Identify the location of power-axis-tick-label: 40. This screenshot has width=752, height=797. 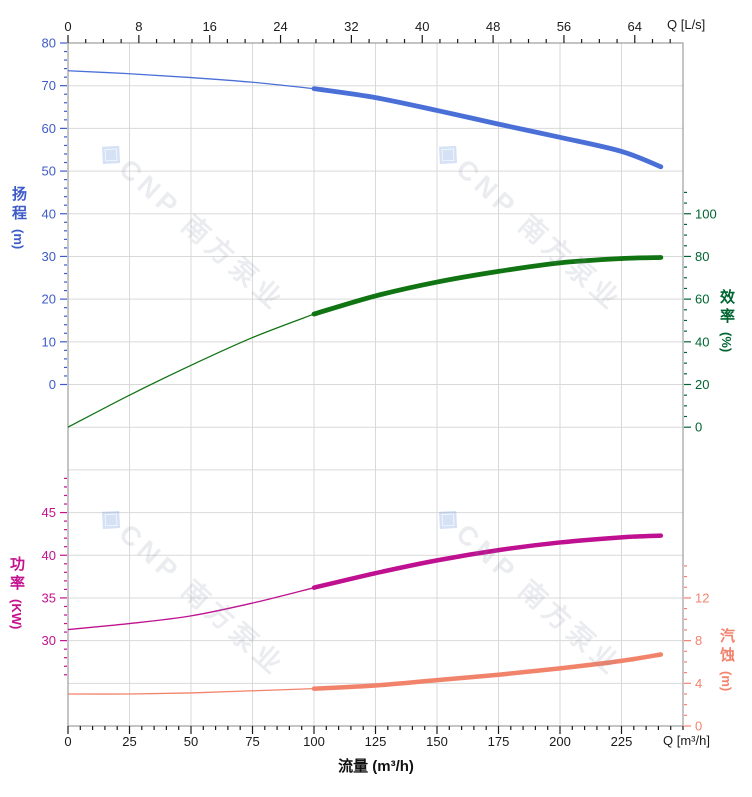
(49, 555).